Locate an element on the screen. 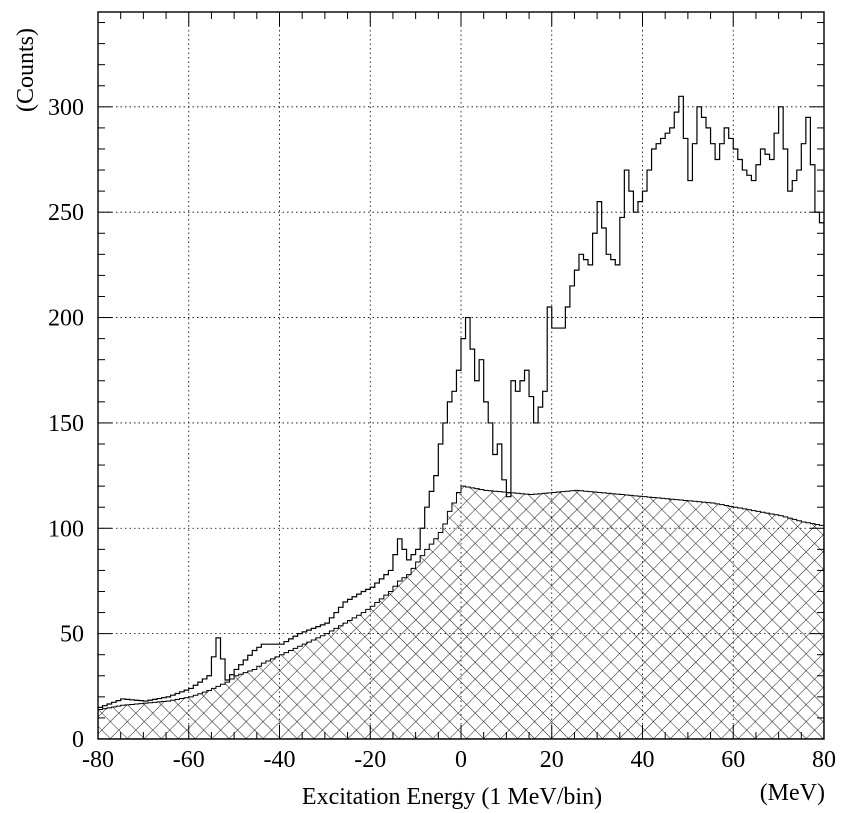 This screenshot has width=843, height=813. x-tick-label: 60 is located at coordinates (733, 760).